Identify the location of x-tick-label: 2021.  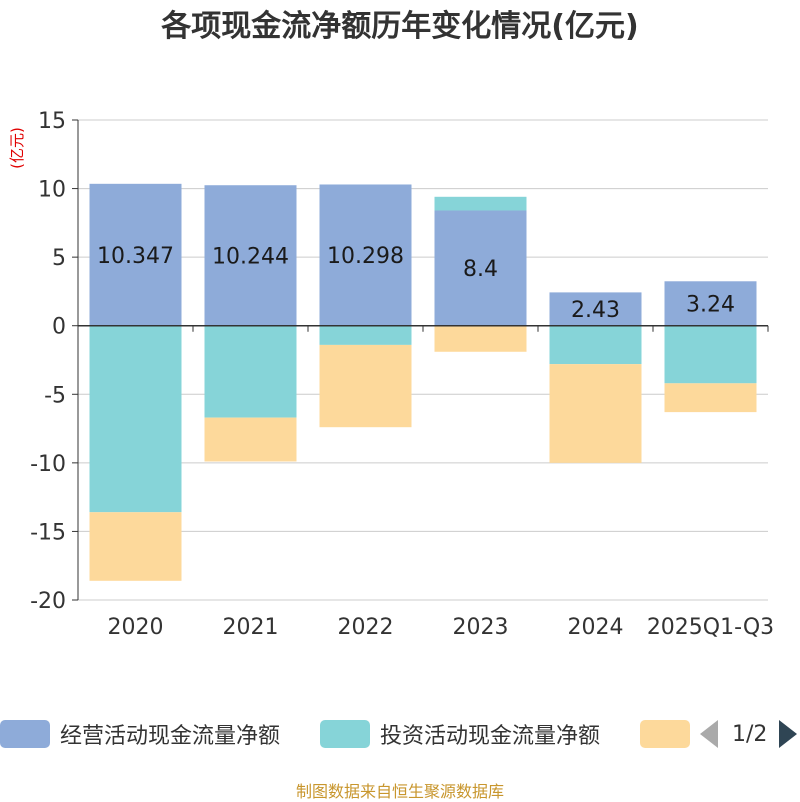
(251, 627).